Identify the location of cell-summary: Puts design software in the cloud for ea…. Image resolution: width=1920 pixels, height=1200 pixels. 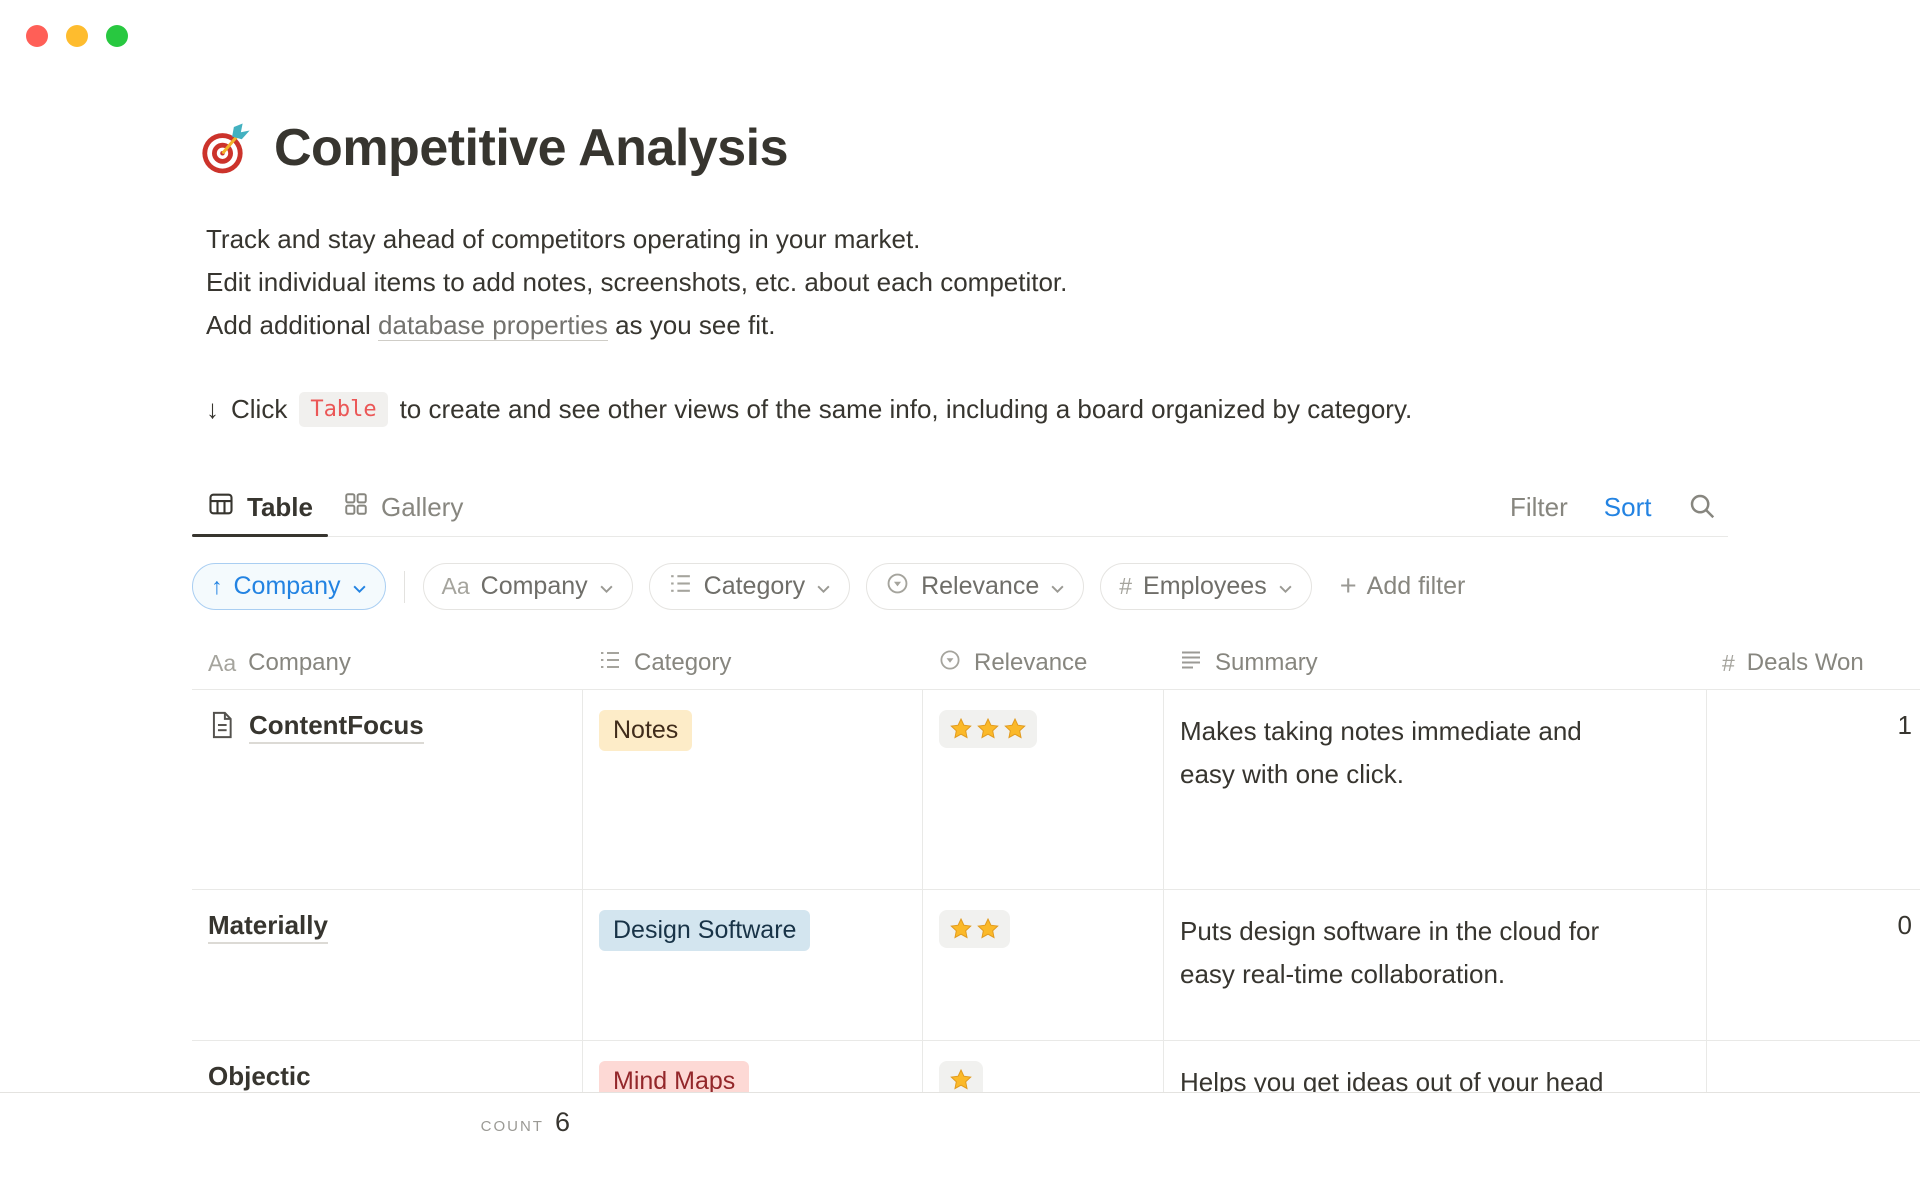
(1434, 965).